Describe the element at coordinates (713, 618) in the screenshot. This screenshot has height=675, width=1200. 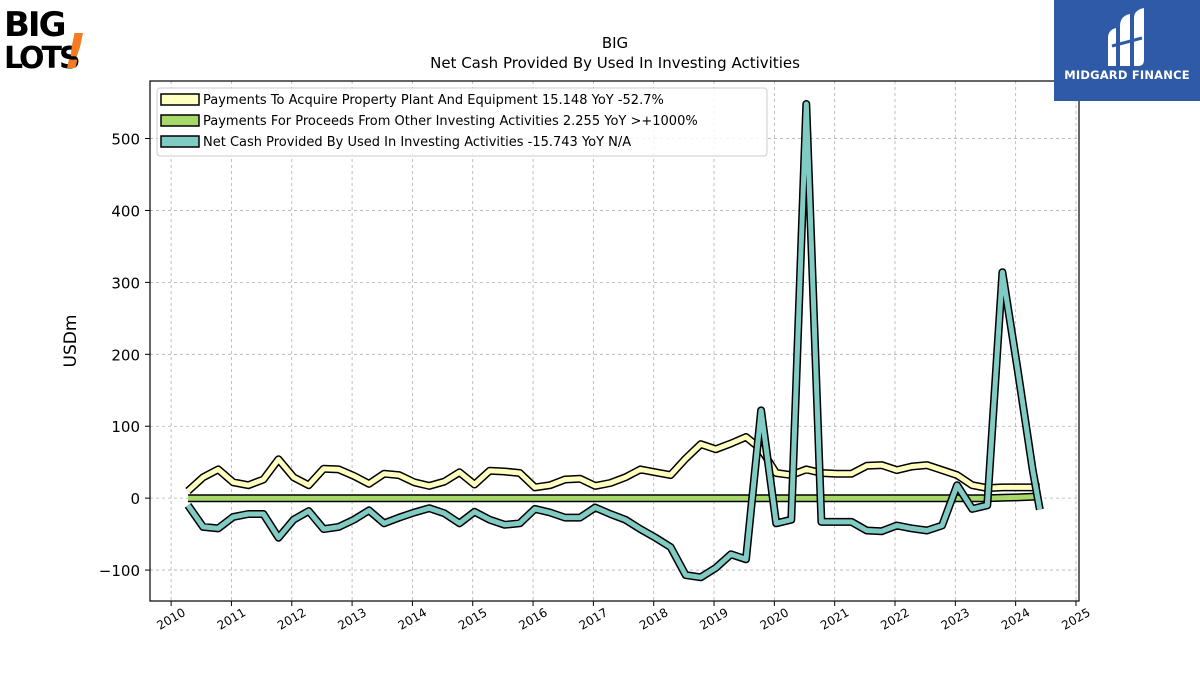
I see `x-tick-label: 2019` at that location.